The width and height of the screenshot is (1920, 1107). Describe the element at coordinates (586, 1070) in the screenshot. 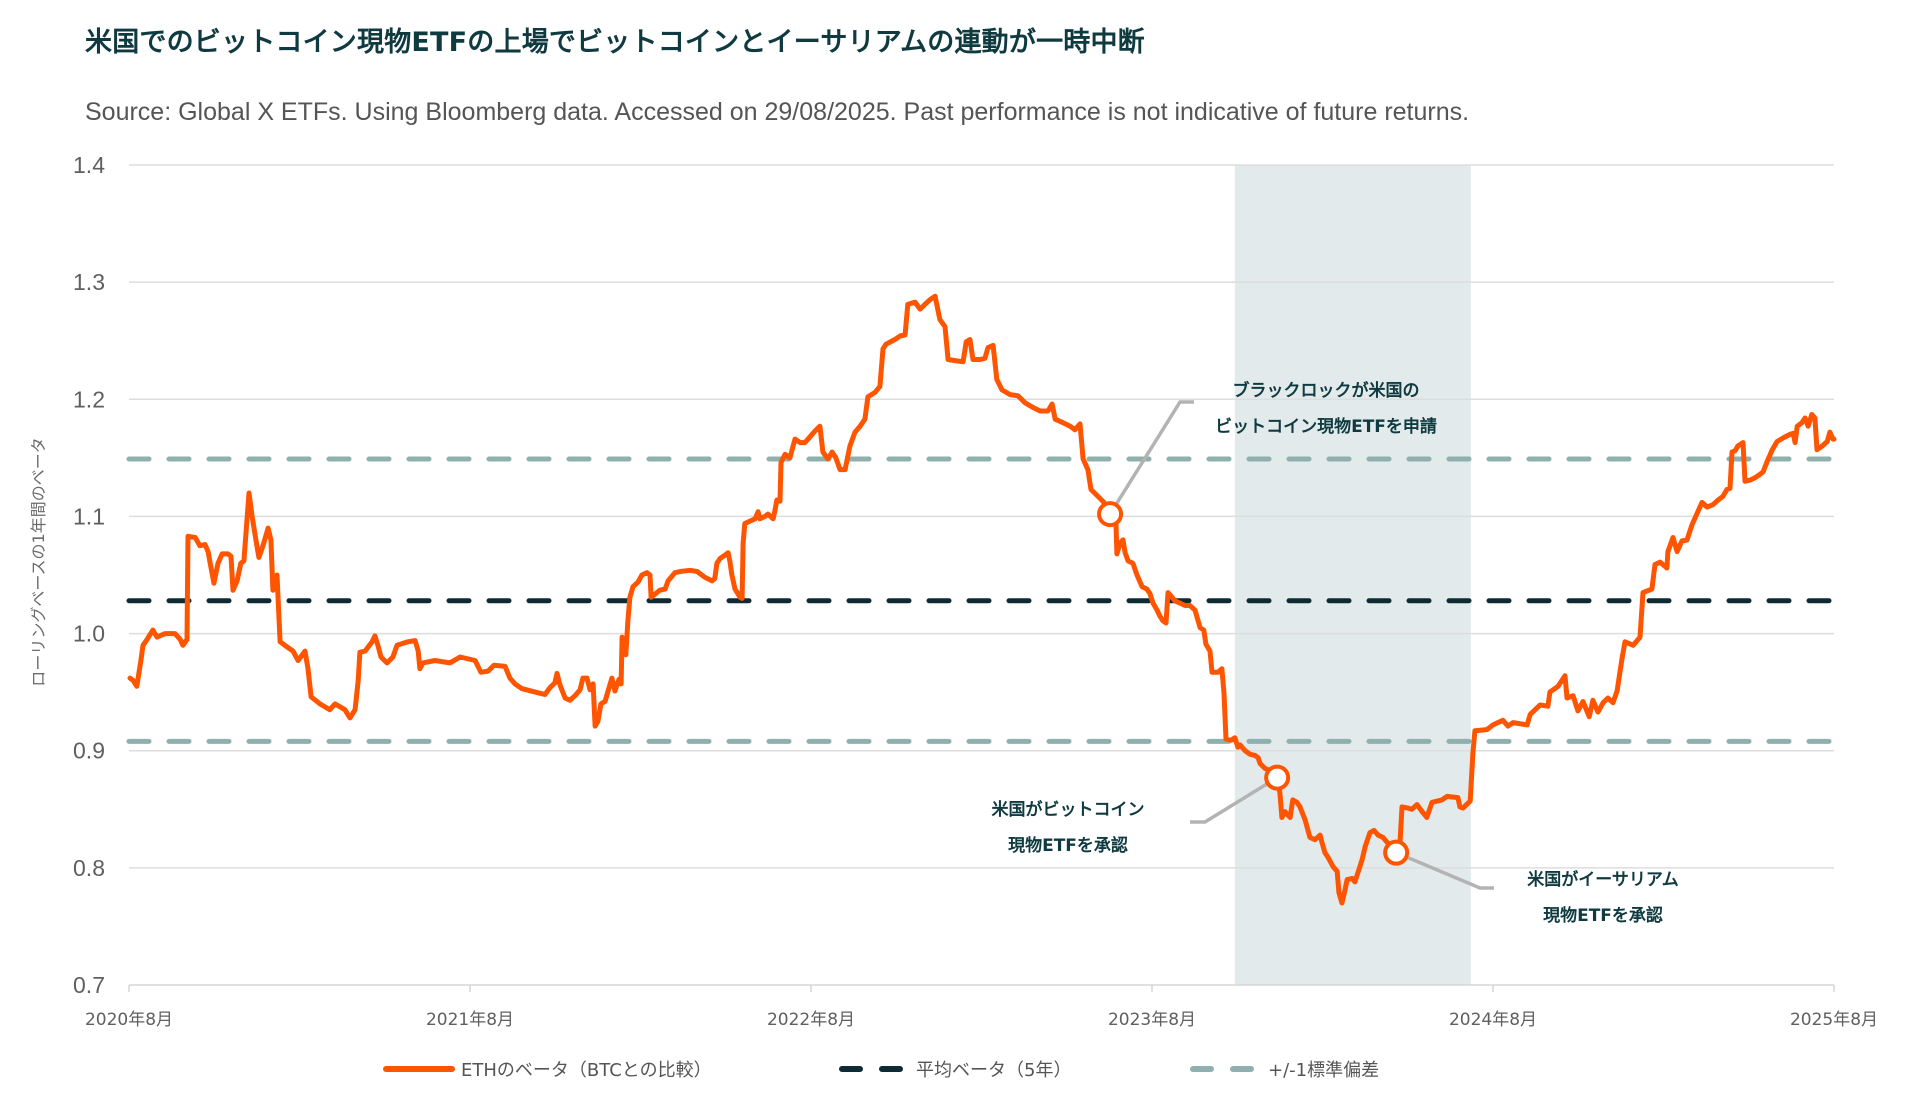

I see `legend-eth-label: ETHのベータ（BTCとの比較）` at that location.